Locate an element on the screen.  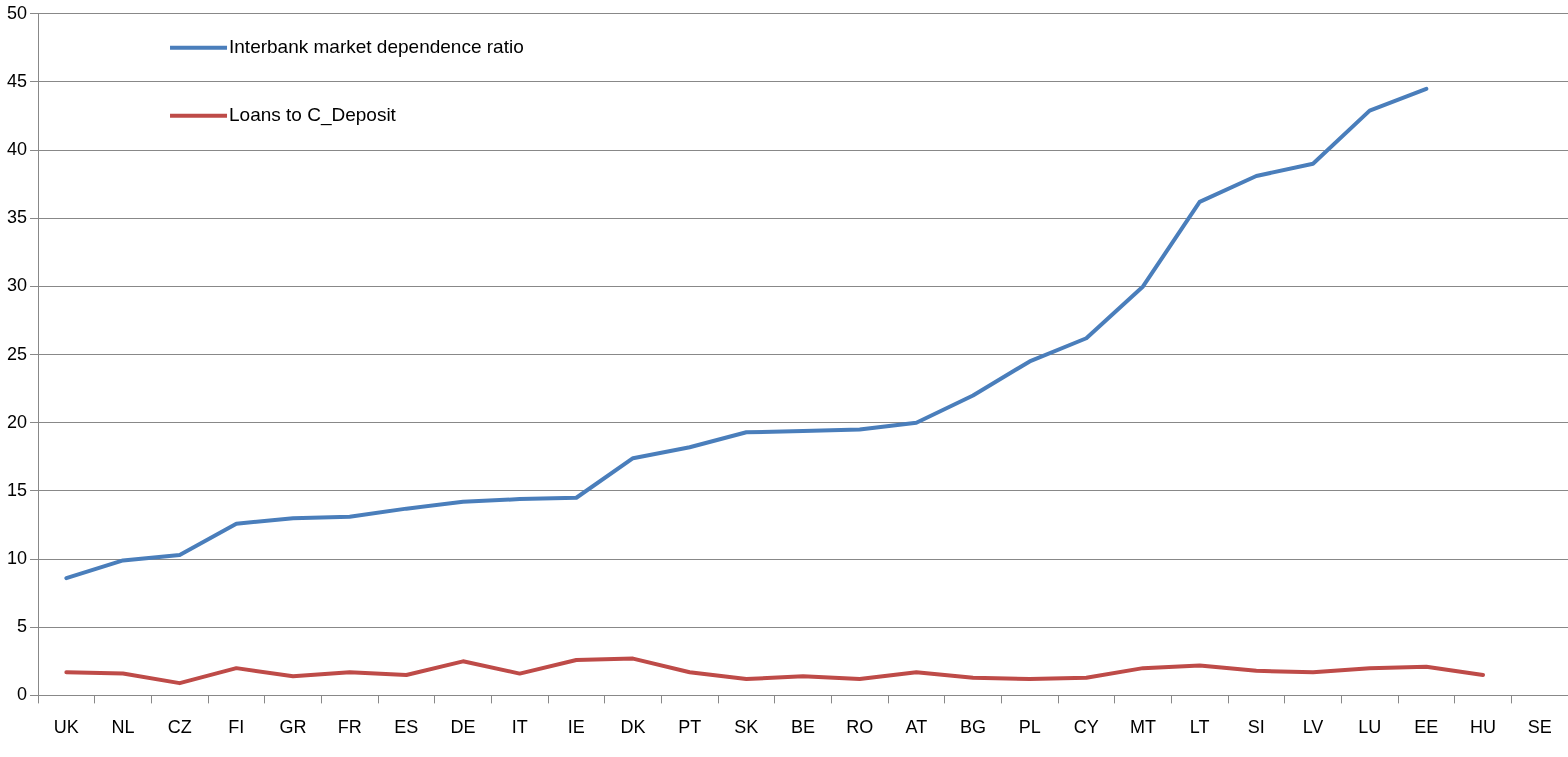
y-tick-label: 0 is located at coordinates (22, 694).